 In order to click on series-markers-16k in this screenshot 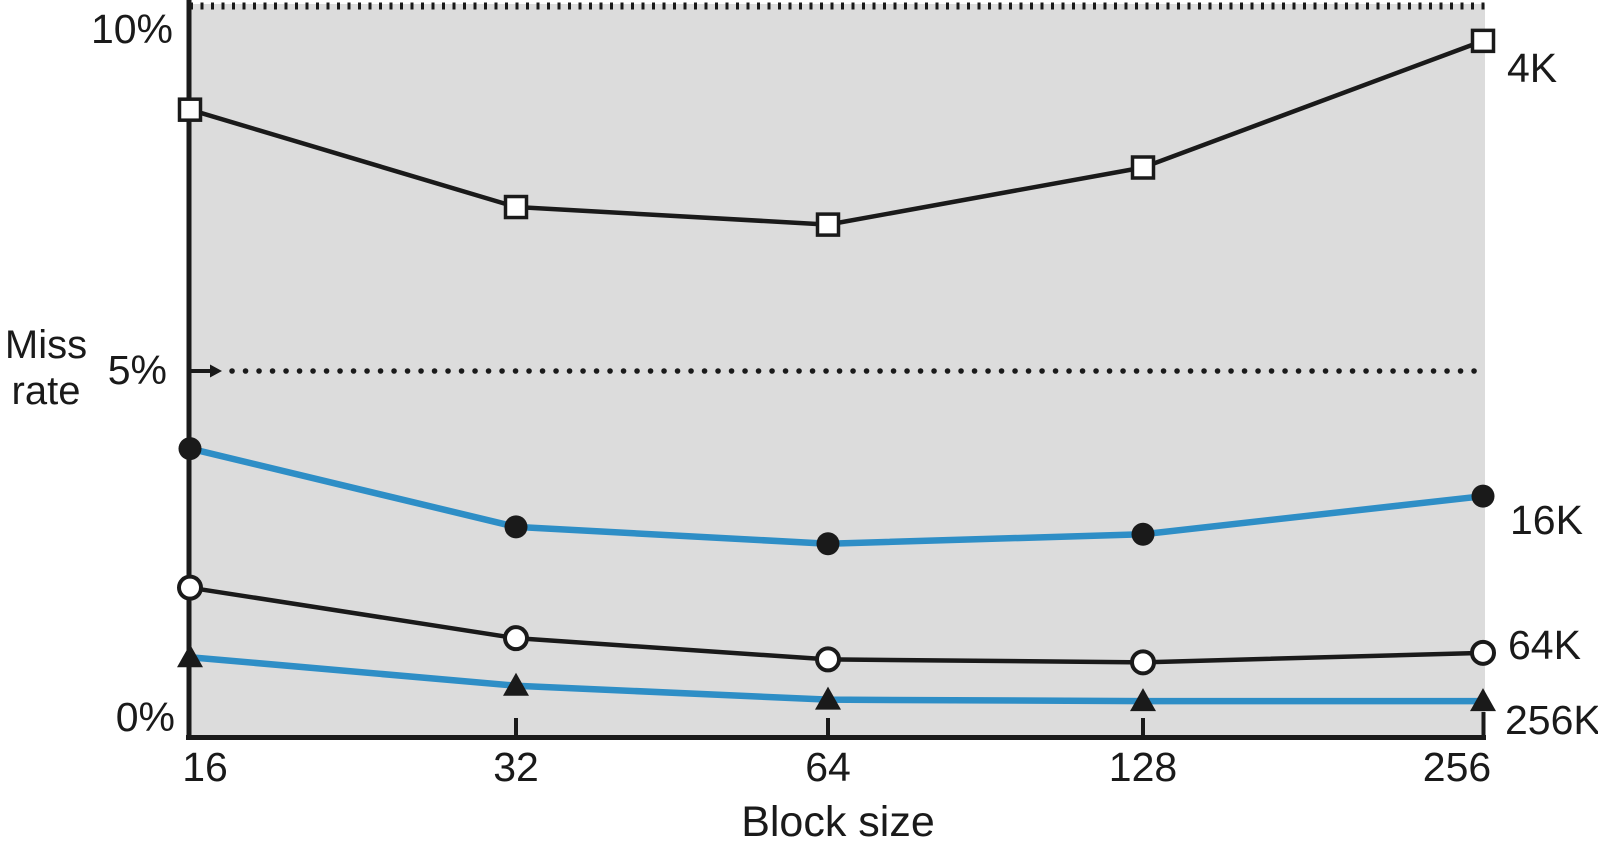, I will do `click(836, 496)`.